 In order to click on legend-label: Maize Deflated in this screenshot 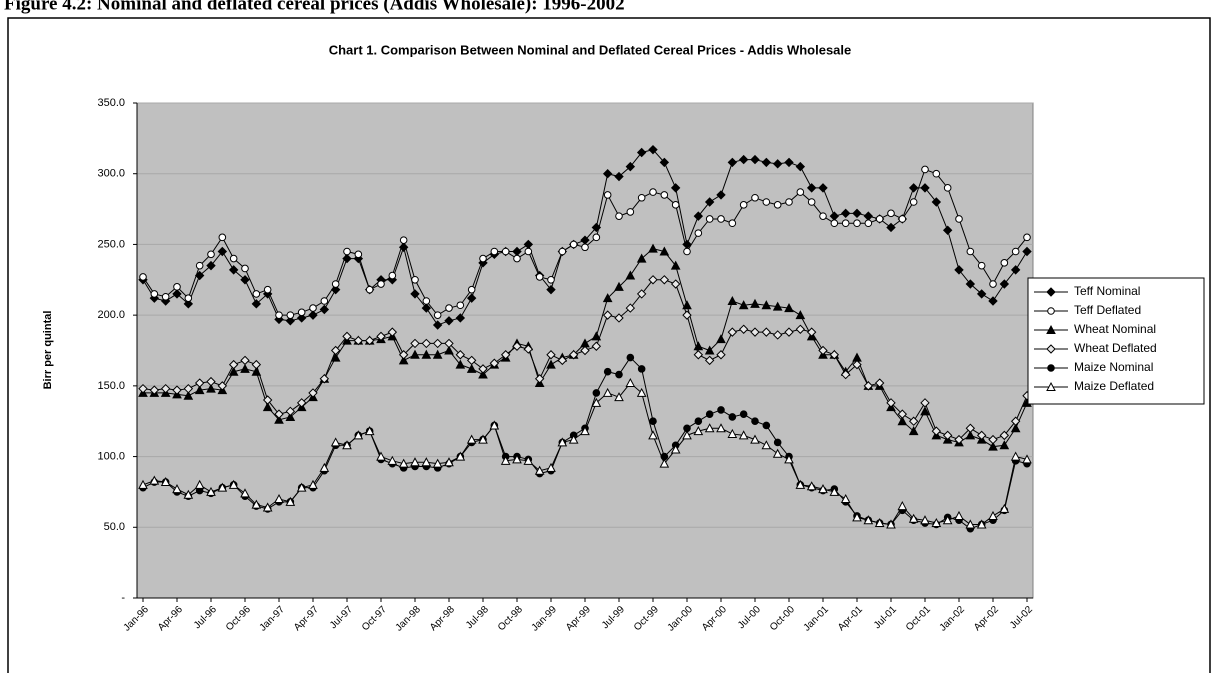, I will do `click(1114, 386)`.